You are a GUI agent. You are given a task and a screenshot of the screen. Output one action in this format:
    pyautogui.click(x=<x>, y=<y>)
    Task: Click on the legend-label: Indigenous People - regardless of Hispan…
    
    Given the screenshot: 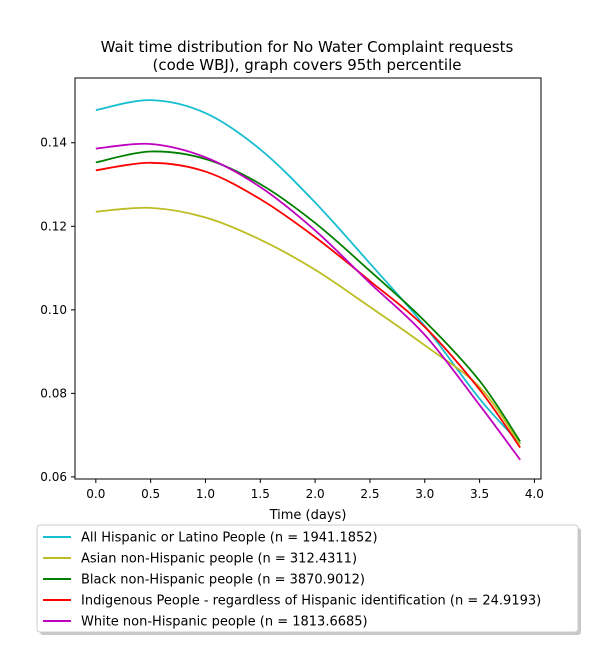 What is the action you would take?
    pyautogui.click(x=311, y=601)
    